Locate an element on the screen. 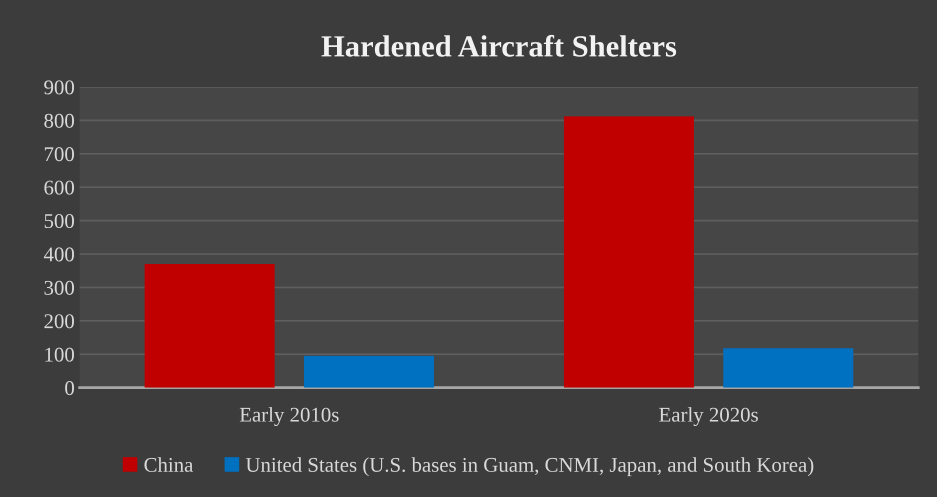 The image size is (937, 497). y-tick-label: 900 is located at coordinates (59, 87).